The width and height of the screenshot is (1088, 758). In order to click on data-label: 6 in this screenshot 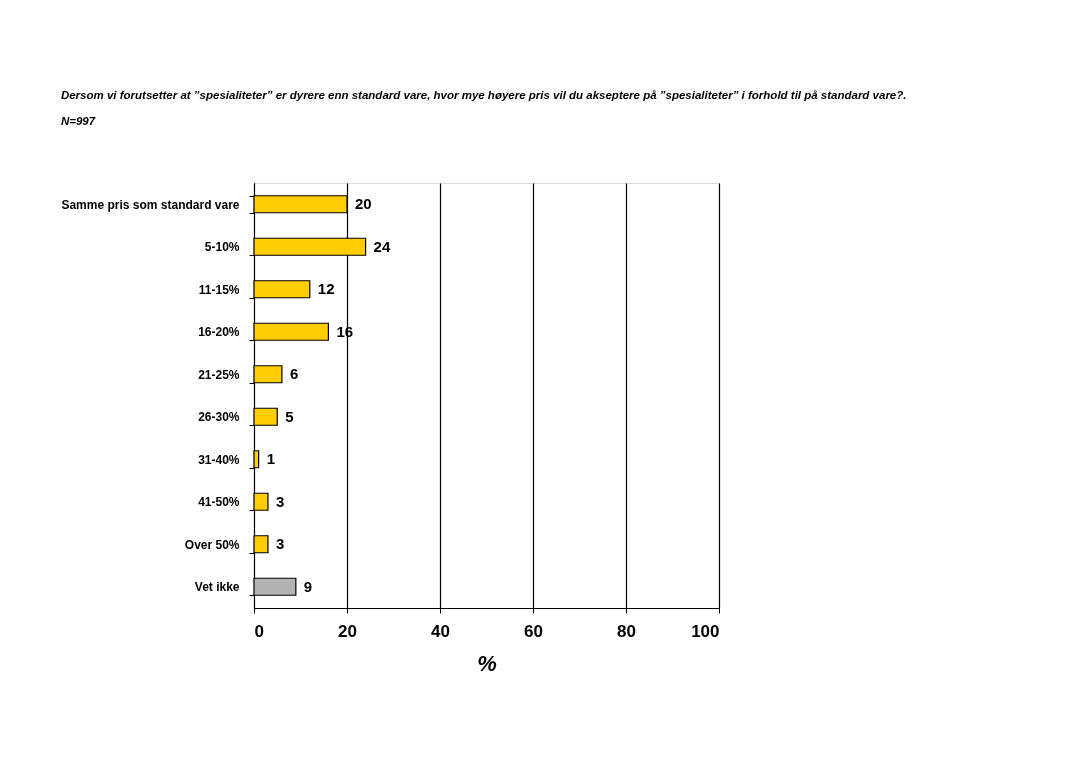, I will do `click(294, 374)`.